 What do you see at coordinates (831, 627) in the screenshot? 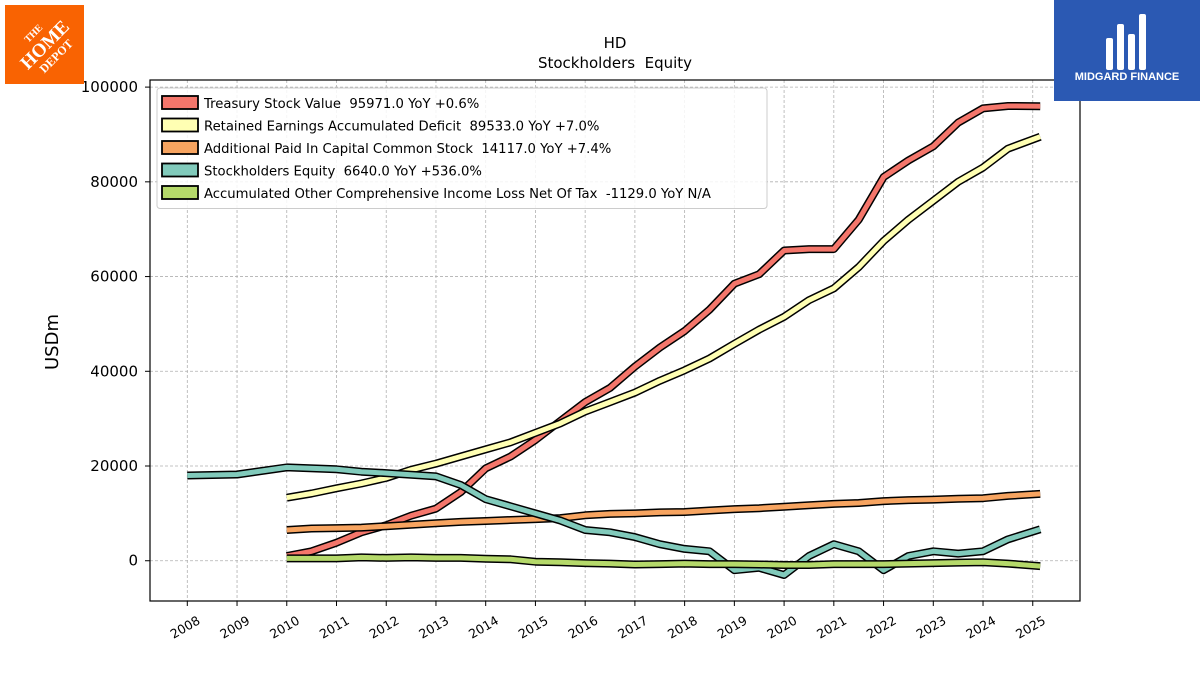
I see `x-tick-label: 2021` at bounding box center [831, 627].